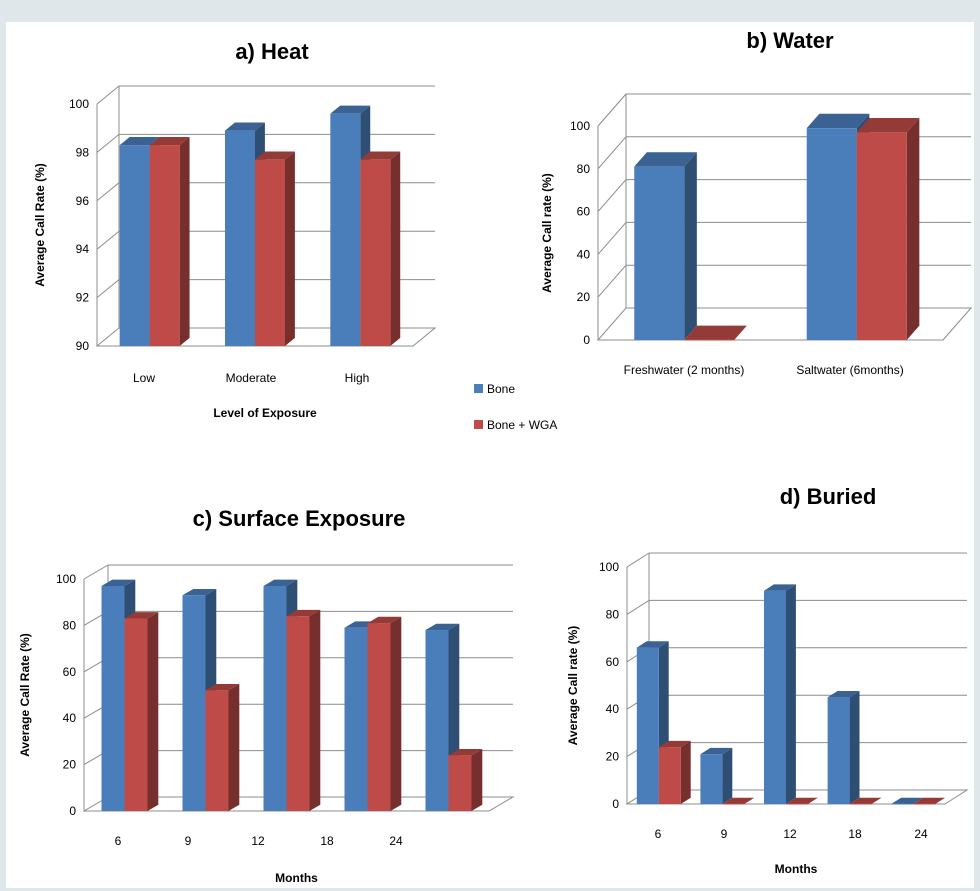 Image resolution: width=980 pixels, height=891 pixels. What do you see at coordinates (849, 370) in the screenshot?
I see `x-category-label: Saltwater (6months)` at bounding box center [849, 370].